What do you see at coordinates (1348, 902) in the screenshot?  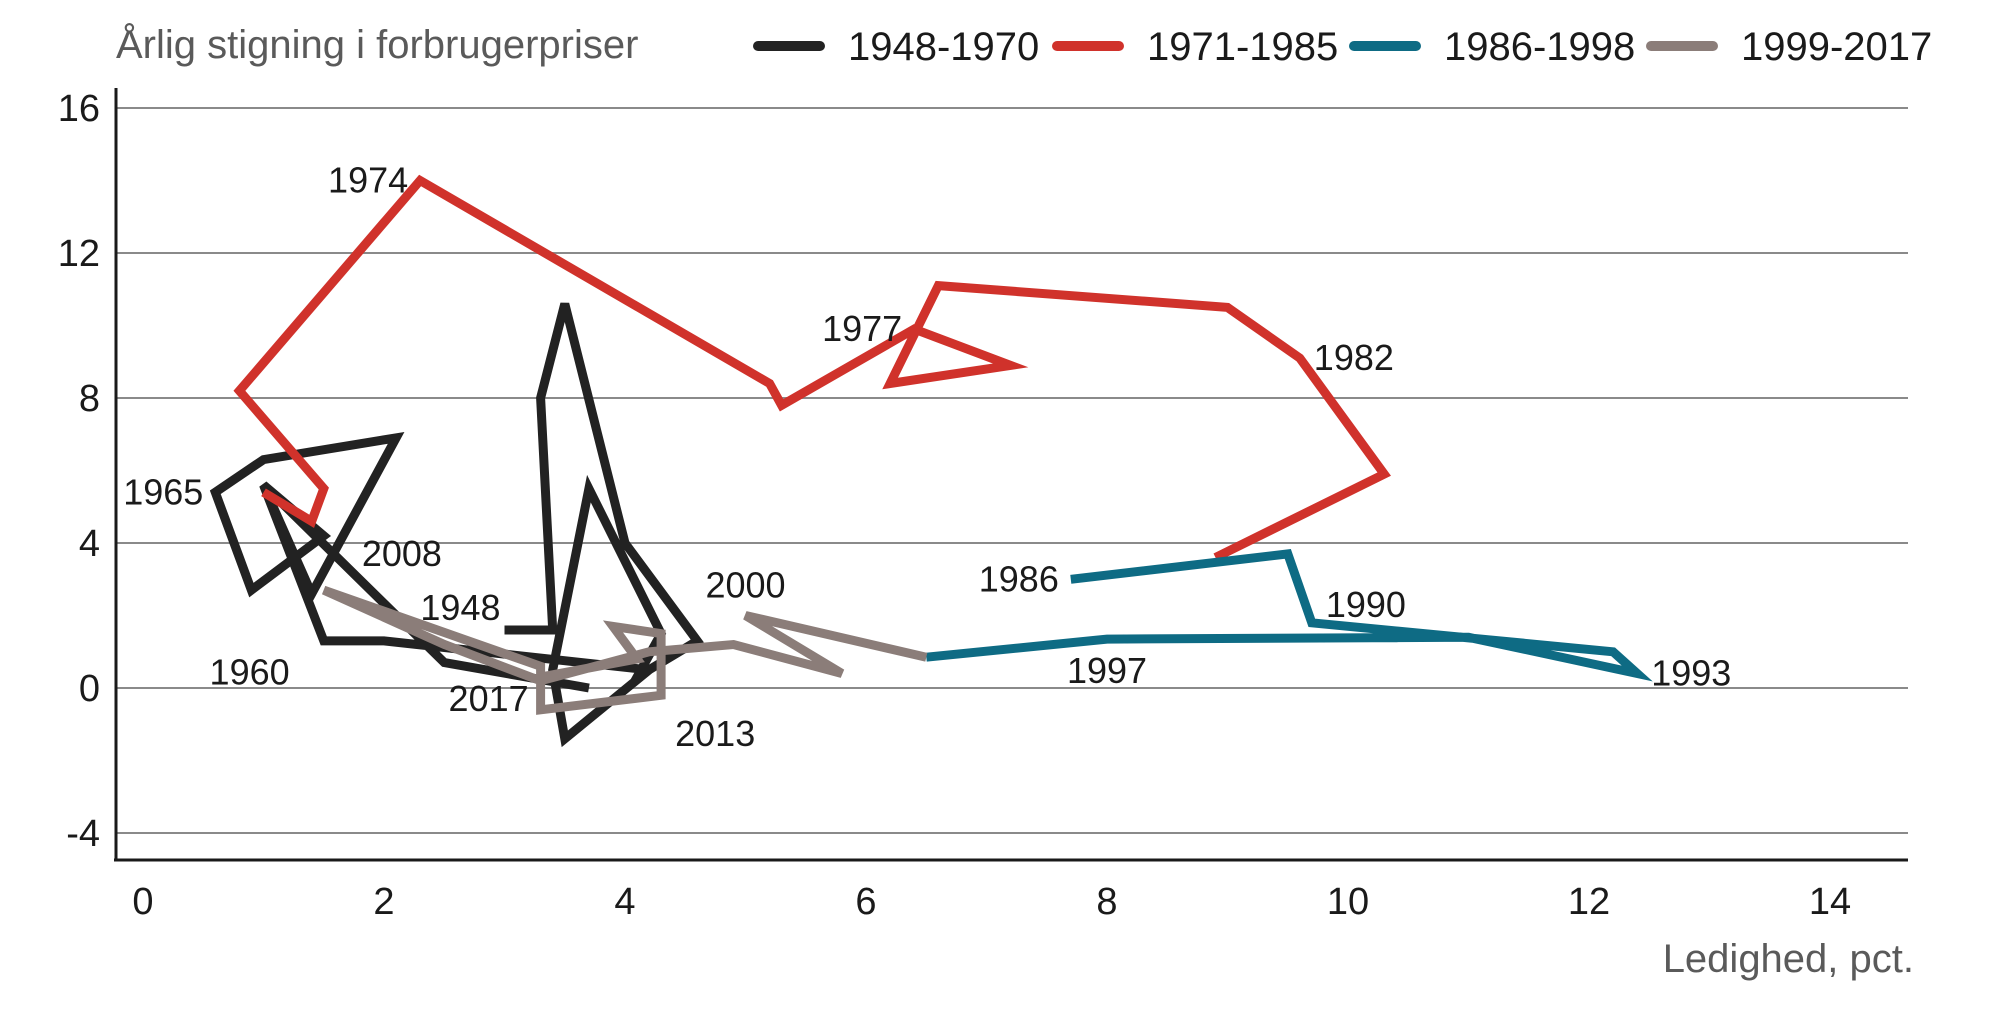 I see `x-tick-label: 10` at bounding box center [1348, 902].